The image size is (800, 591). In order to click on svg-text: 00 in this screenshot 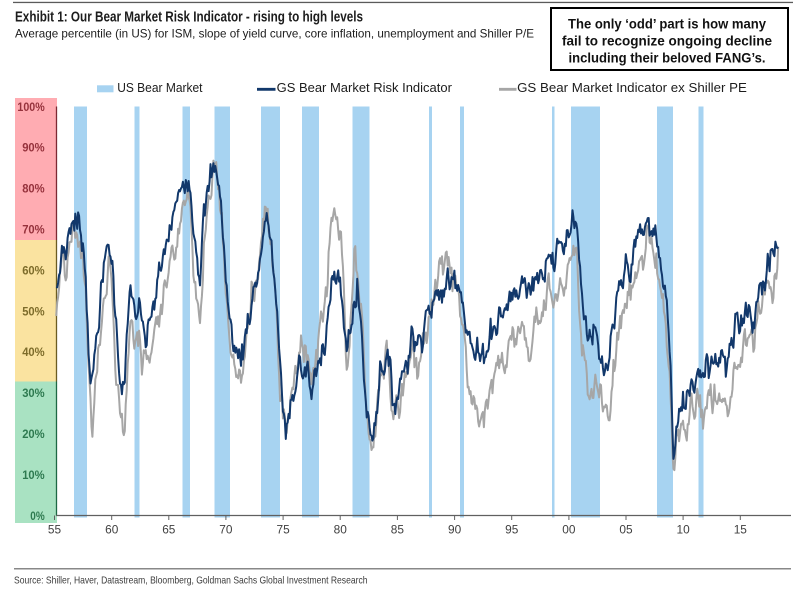, I will do `click(569, 530)`.